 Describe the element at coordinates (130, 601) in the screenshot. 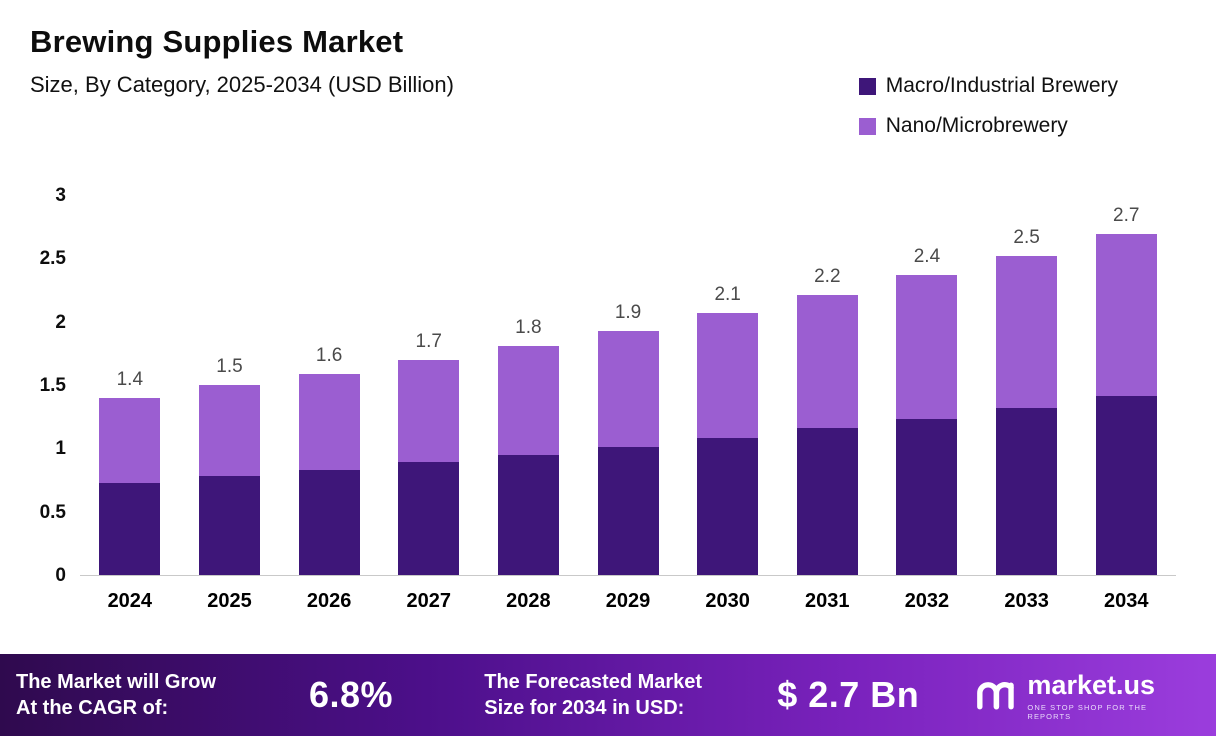

I see `x-tick-label: 2024` at that location.